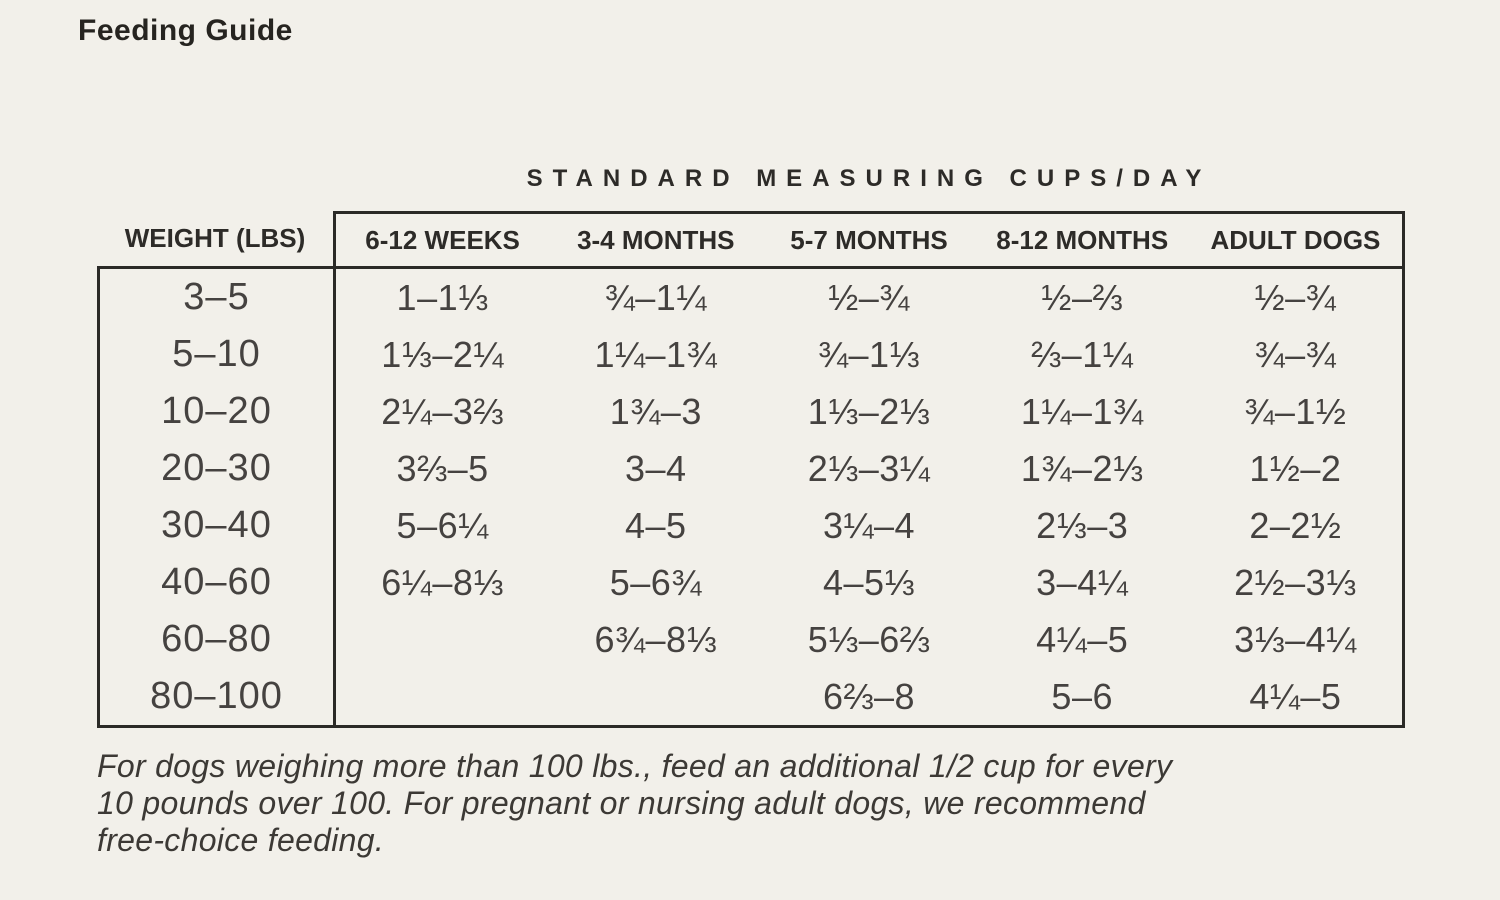  Describe the element at coordinates (656, 525) in the screenshot. I see `value-cell: 4–5` at that location.